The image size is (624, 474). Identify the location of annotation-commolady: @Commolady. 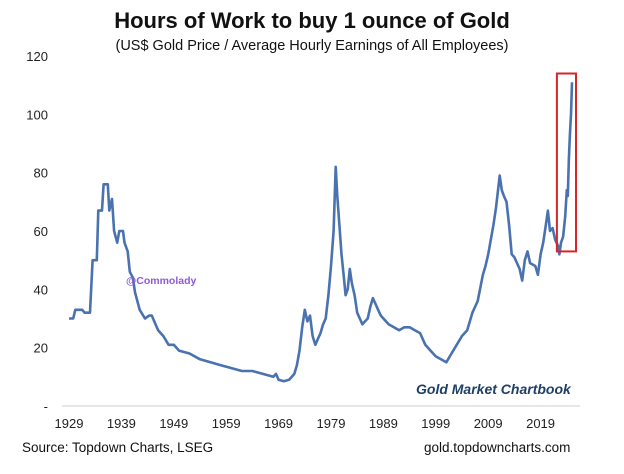
(161, 281).